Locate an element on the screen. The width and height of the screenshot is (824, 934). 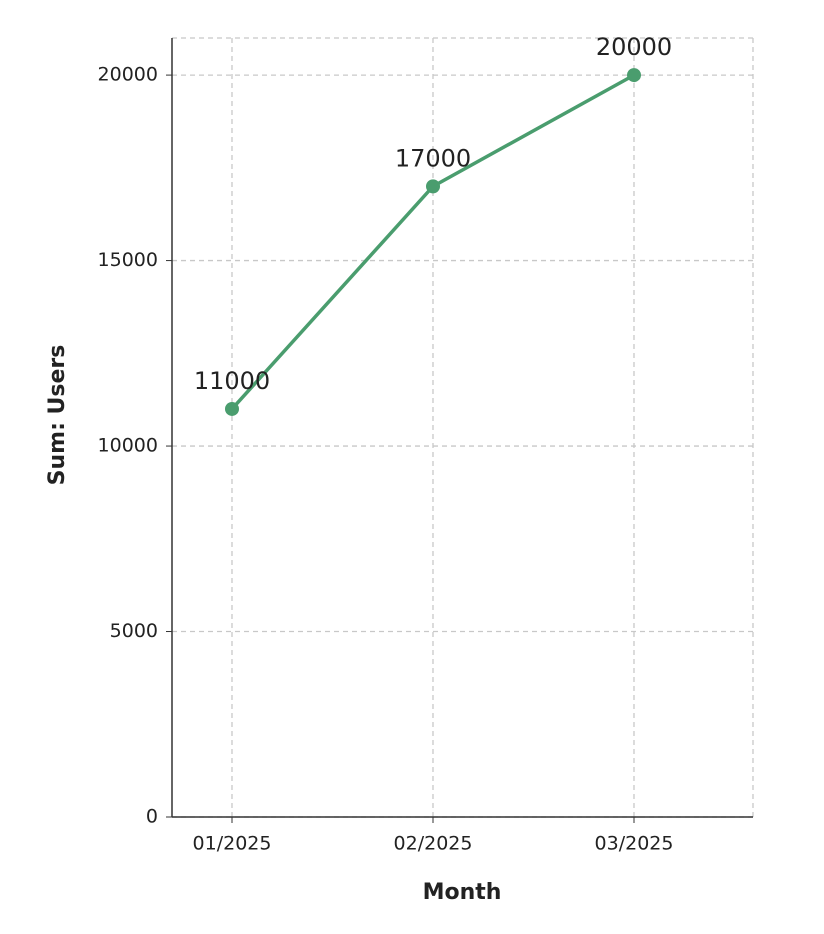
y-tick-label: 15000 is located at coordinates (128, 260).